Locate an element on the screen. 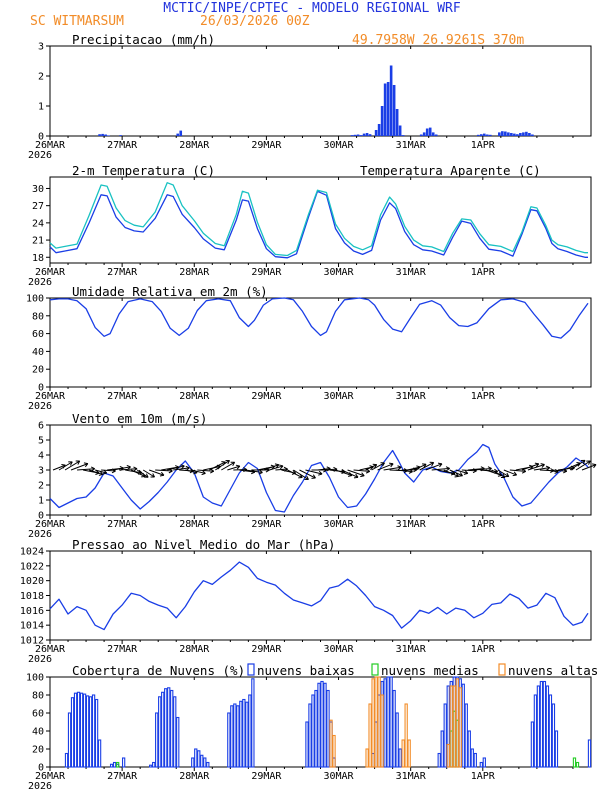 This screenshot has width=612, height=792. legend-label: nuvens medias is located at coordinates (430, 670).